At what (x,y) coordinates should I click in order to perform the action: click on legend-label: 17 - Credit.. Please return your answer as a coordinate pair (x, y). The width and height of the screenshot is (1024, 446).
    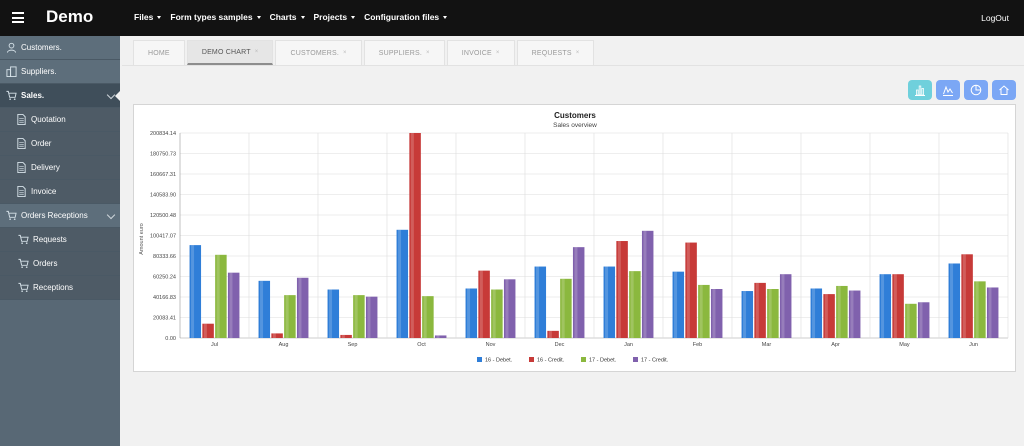
    Looking at the image, I should click on (655, 361).